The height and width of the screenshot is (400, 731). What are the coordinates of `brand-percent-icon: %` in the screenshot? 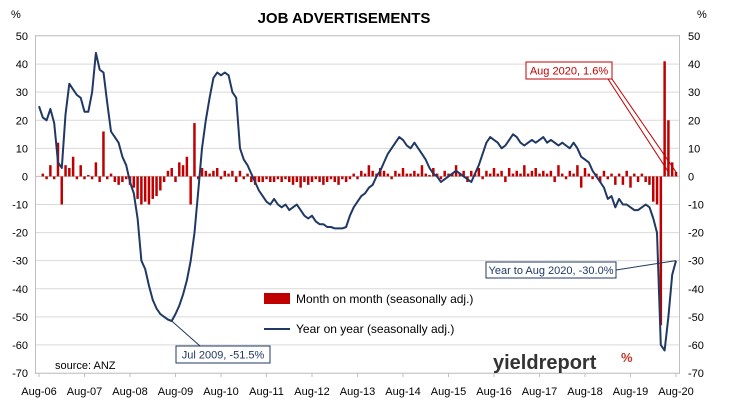 It's located at (627, 357).